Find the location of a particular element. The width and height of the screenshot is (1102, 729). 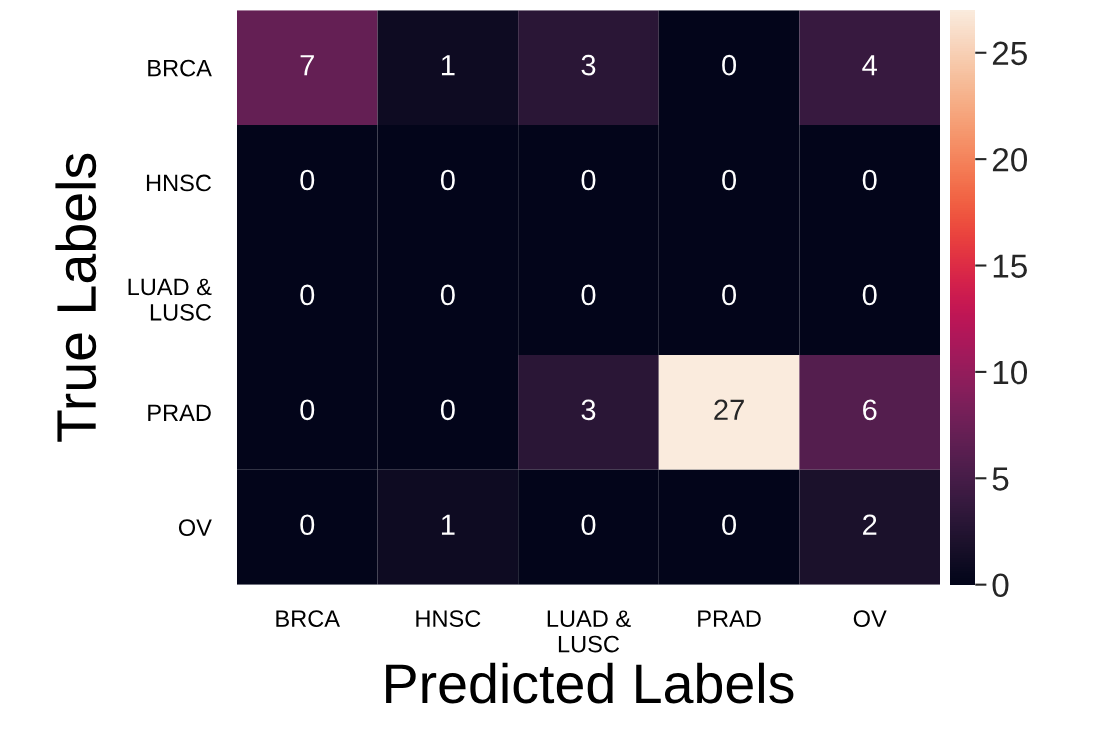

color-bar-label: 25 is located at coordinates (1009, 53).